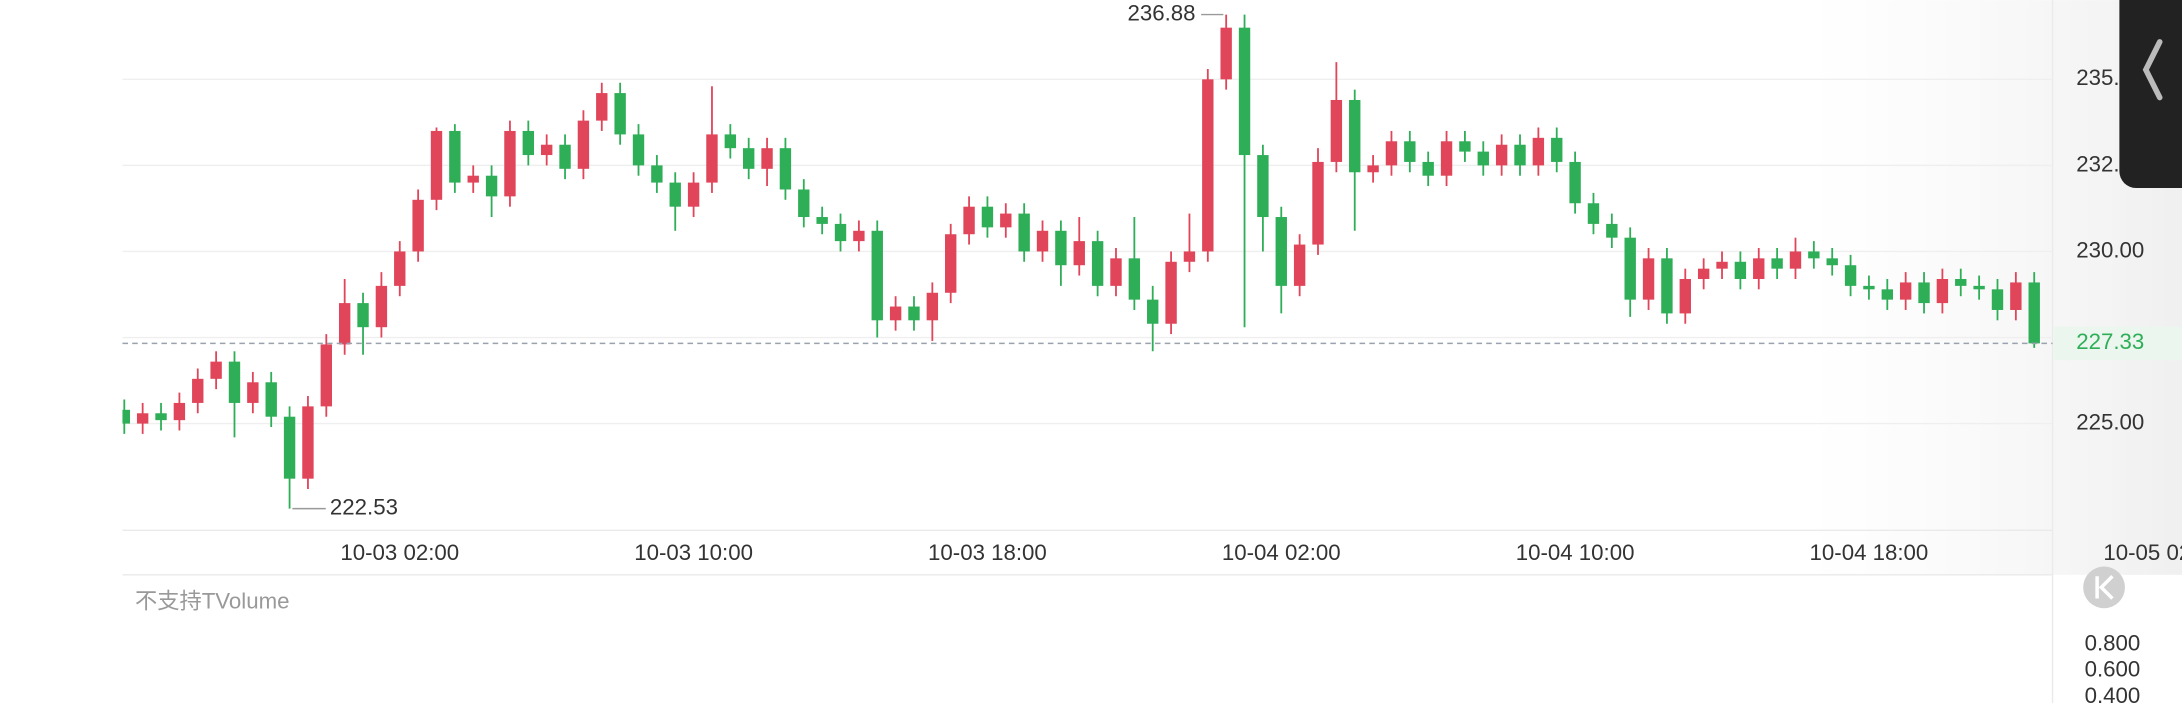  I want to click on x-tick-label: 10-05 02:00, so click(2142, 552).